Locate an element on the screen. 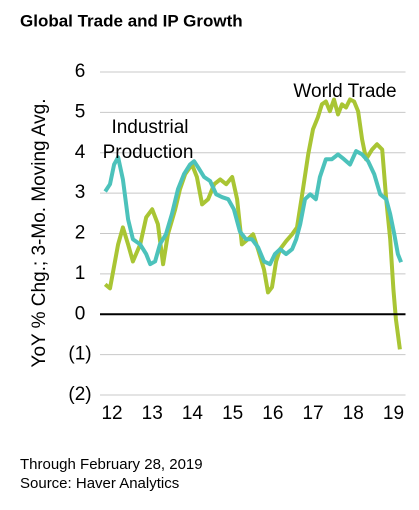 Image resolution: width=419 pixels, height=510 pixels. y-tick-label: 3 is located at coordinates (80, 192).